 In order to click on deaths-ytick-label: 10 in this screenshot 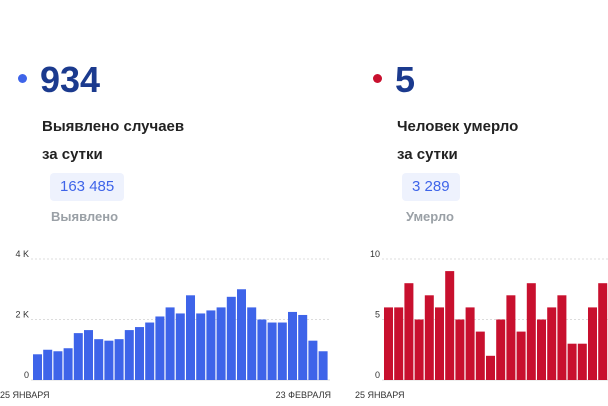, I will do `click(375, 254)`.